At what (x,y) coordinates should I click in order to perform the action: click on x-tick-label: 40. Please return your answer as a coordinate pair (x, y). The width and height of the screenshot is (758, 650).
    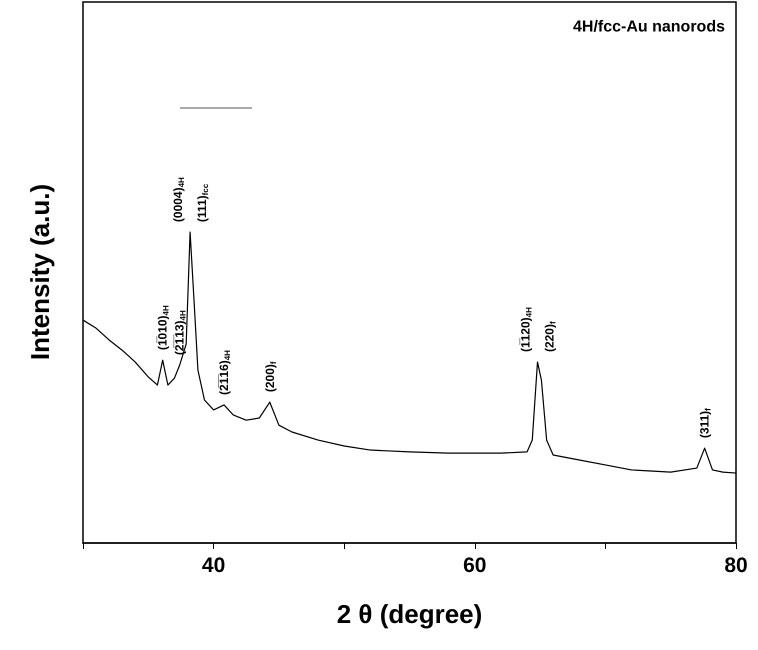
    Looking at the image, I should click on (214, 565).